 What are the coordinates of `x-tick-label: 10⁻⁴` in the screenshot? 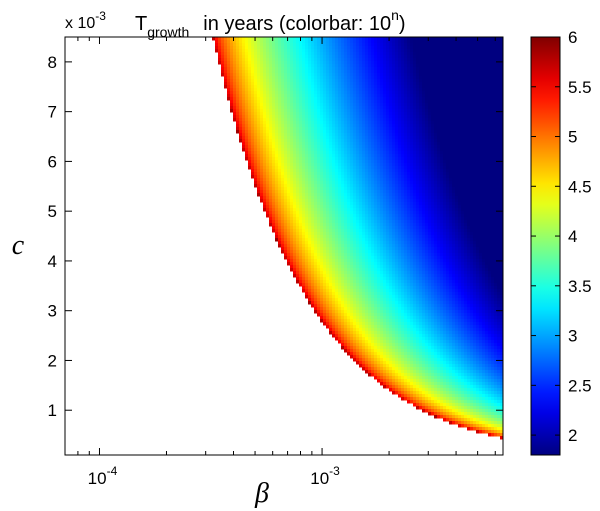 It's located at (103, 476).